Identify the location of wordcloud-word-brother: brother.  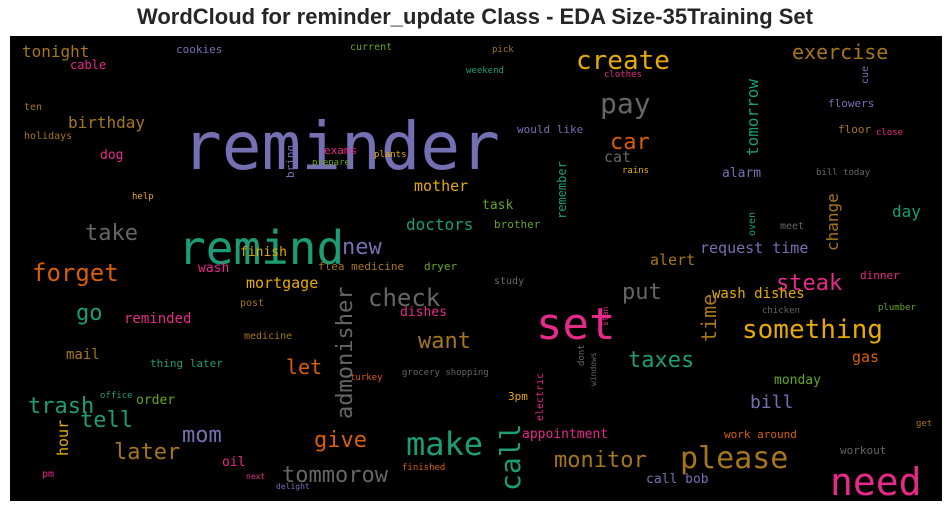
(517, 224).